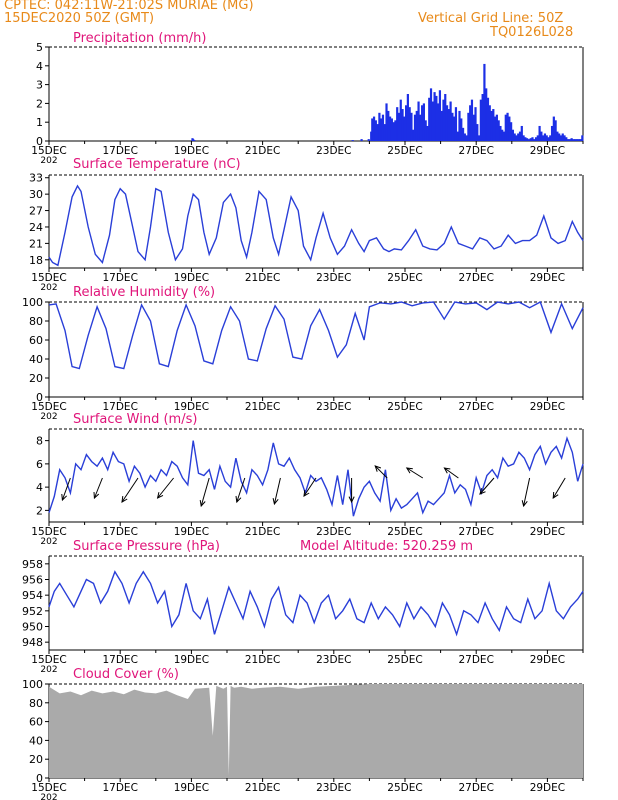 The height and width of the screenshot is (800, 618). Describe the element at coordinates (39, 85) in the screenshot. I see `y-tick-label: 3` at that location.